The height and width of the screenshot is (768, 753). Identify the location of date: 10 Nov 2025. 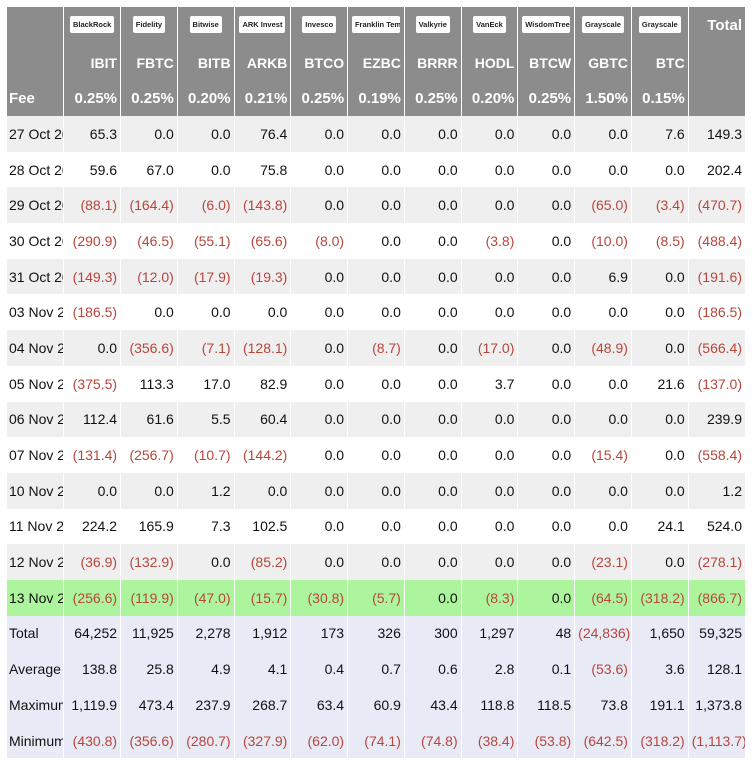
(35, 490).